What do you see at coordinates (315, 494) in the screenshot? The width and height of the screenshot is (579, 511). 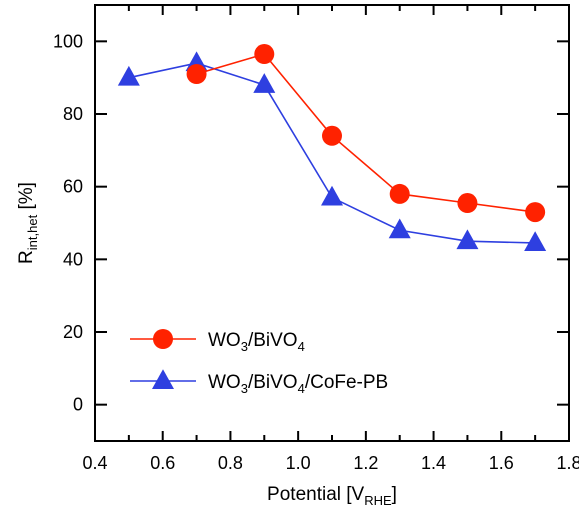 I see `x-axis-title-main: Potential [V` at bounding box center [315, 494].